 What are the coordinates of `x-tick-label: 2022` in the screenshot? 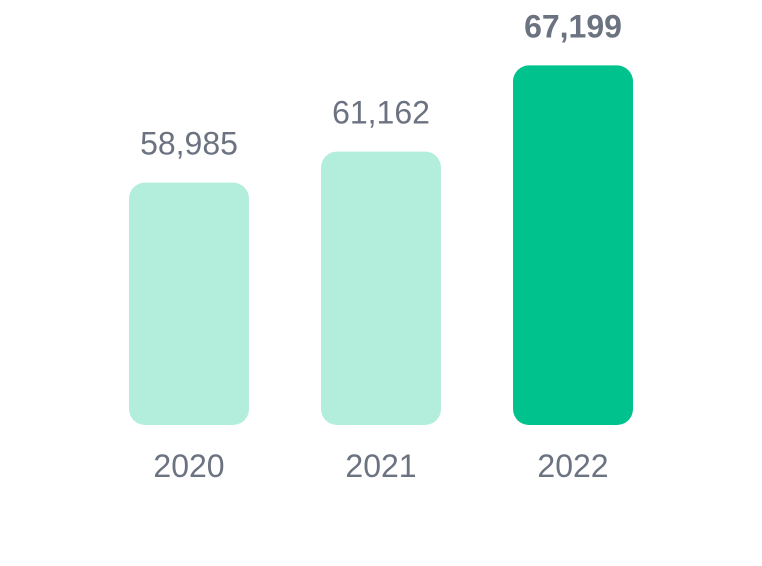 It's located at (572, 466).